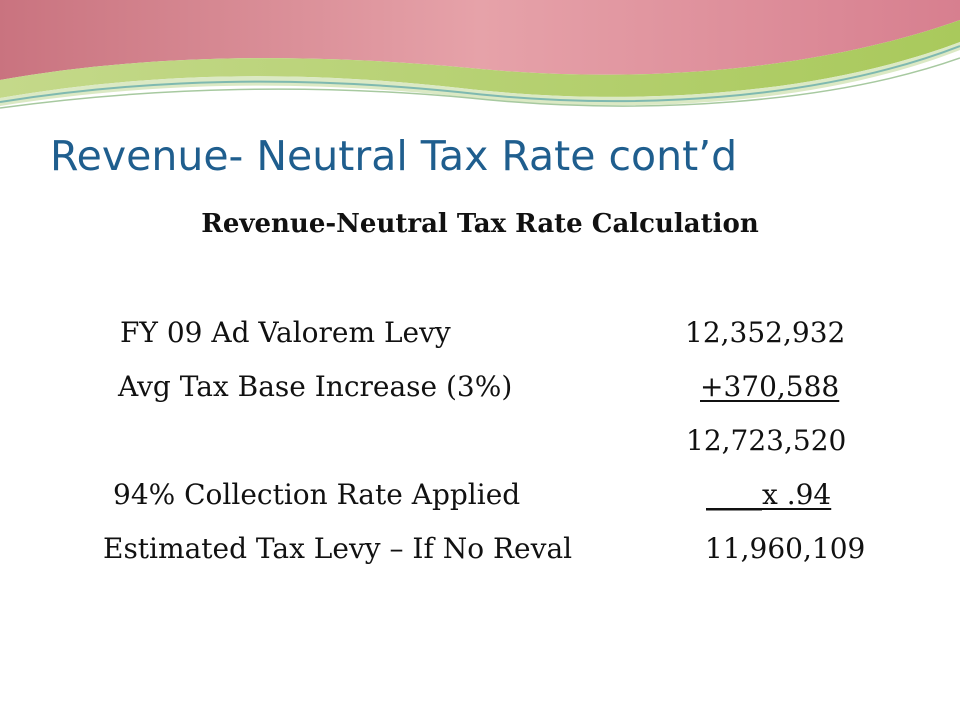  I want to click on row-value: 12,352,932, so click(765, 332).